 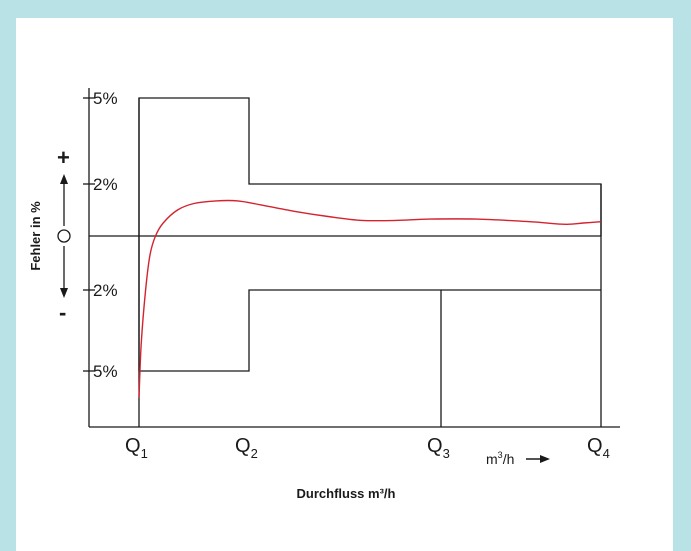 What do you see at coordinates (598, 448) in the screenshot?
I see `x-tick-label-q4: Q4` at bounding box center [598, 448].